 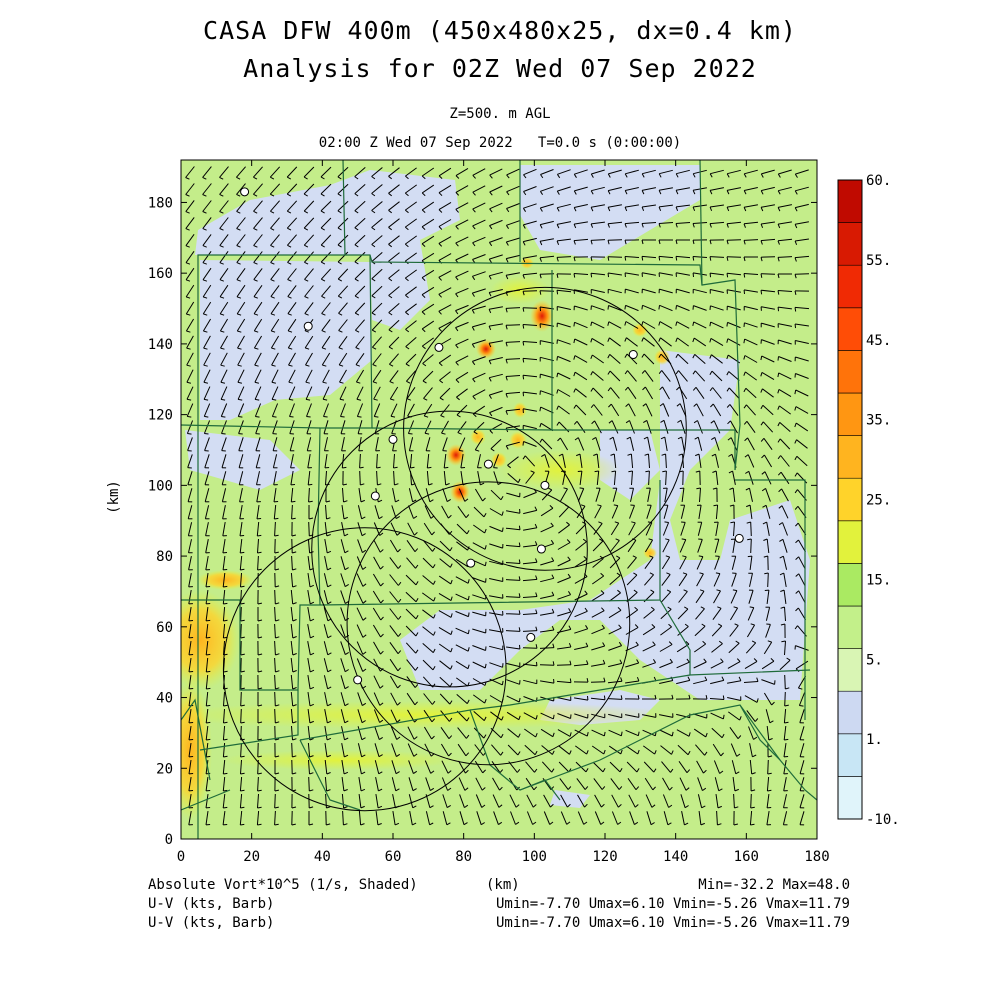 I want to click on y-tick-label: 140, so click(x=160, y=345).